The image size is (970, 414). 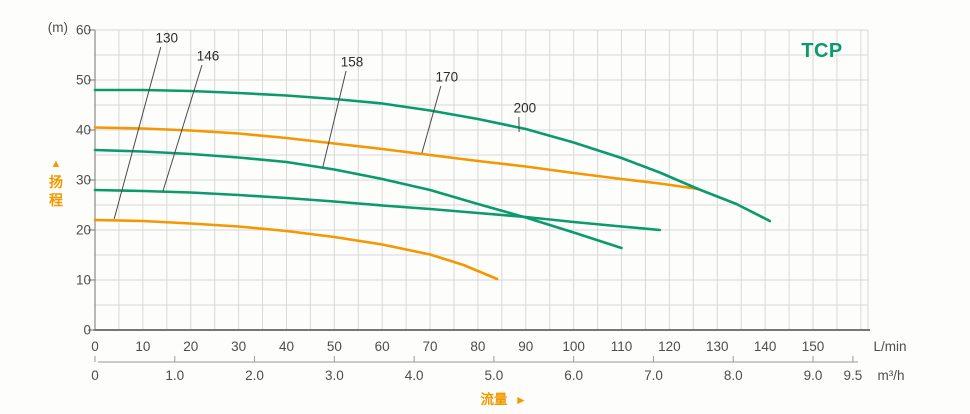 I want to click on flow-axis-label: 流量, so click(x=494, y=399).